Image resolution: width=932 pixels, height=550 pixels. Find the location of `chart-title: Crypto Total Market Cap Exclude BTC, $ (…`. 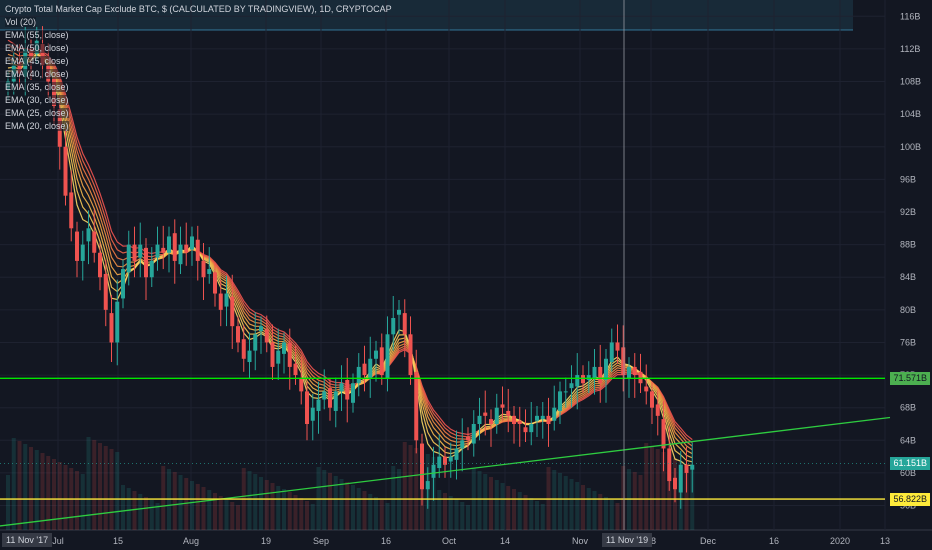

chart-title: Crypto Total Market Cap Exclude BTC, $ (… is located at coordinates (198, 9).